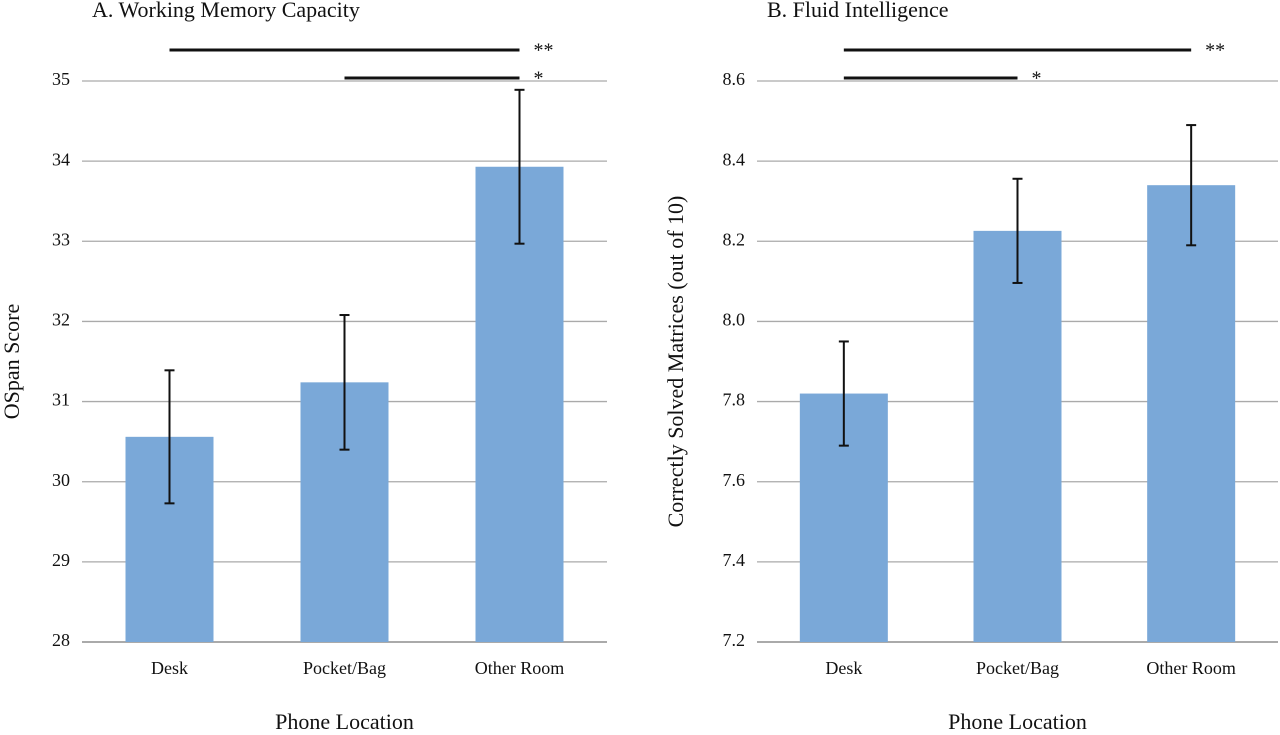 The width and height of the screenshot is (1280, 735). Describe the element at coordinates (734, 320) in the screenshot. I see `y-tick-label: 8.0` at that location.